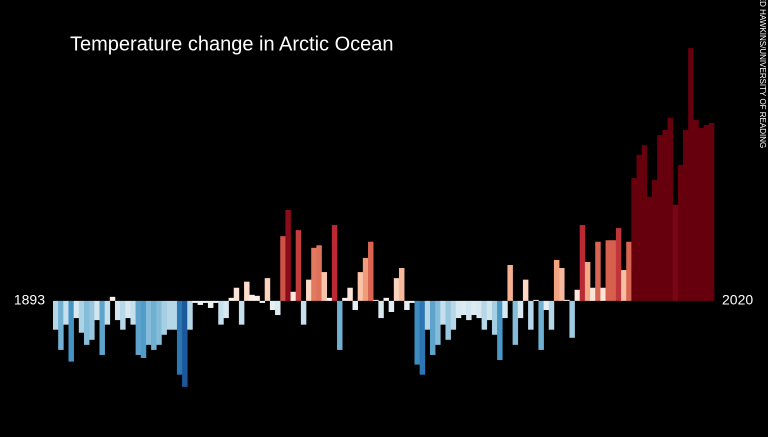 This screenshot has height=437, width=768. I want to click on x-tick-label: 2020, so click(737, 300).